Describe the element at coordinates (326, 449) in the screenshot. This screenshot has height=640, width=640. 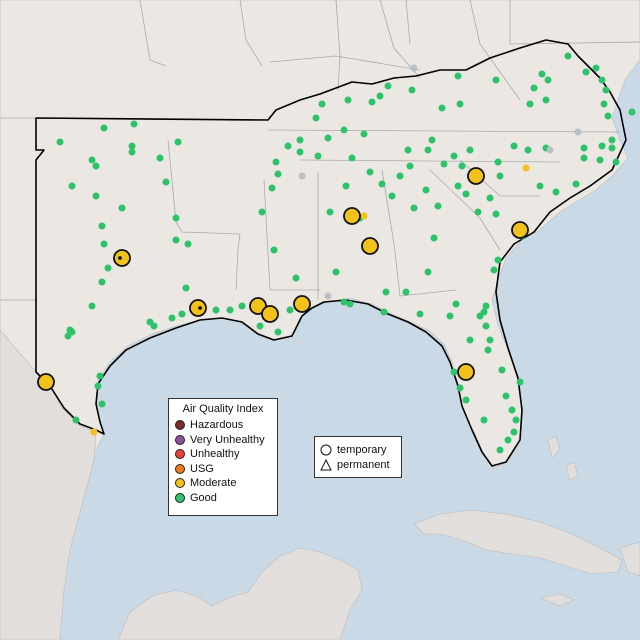
I see `circle-icon` at that location.